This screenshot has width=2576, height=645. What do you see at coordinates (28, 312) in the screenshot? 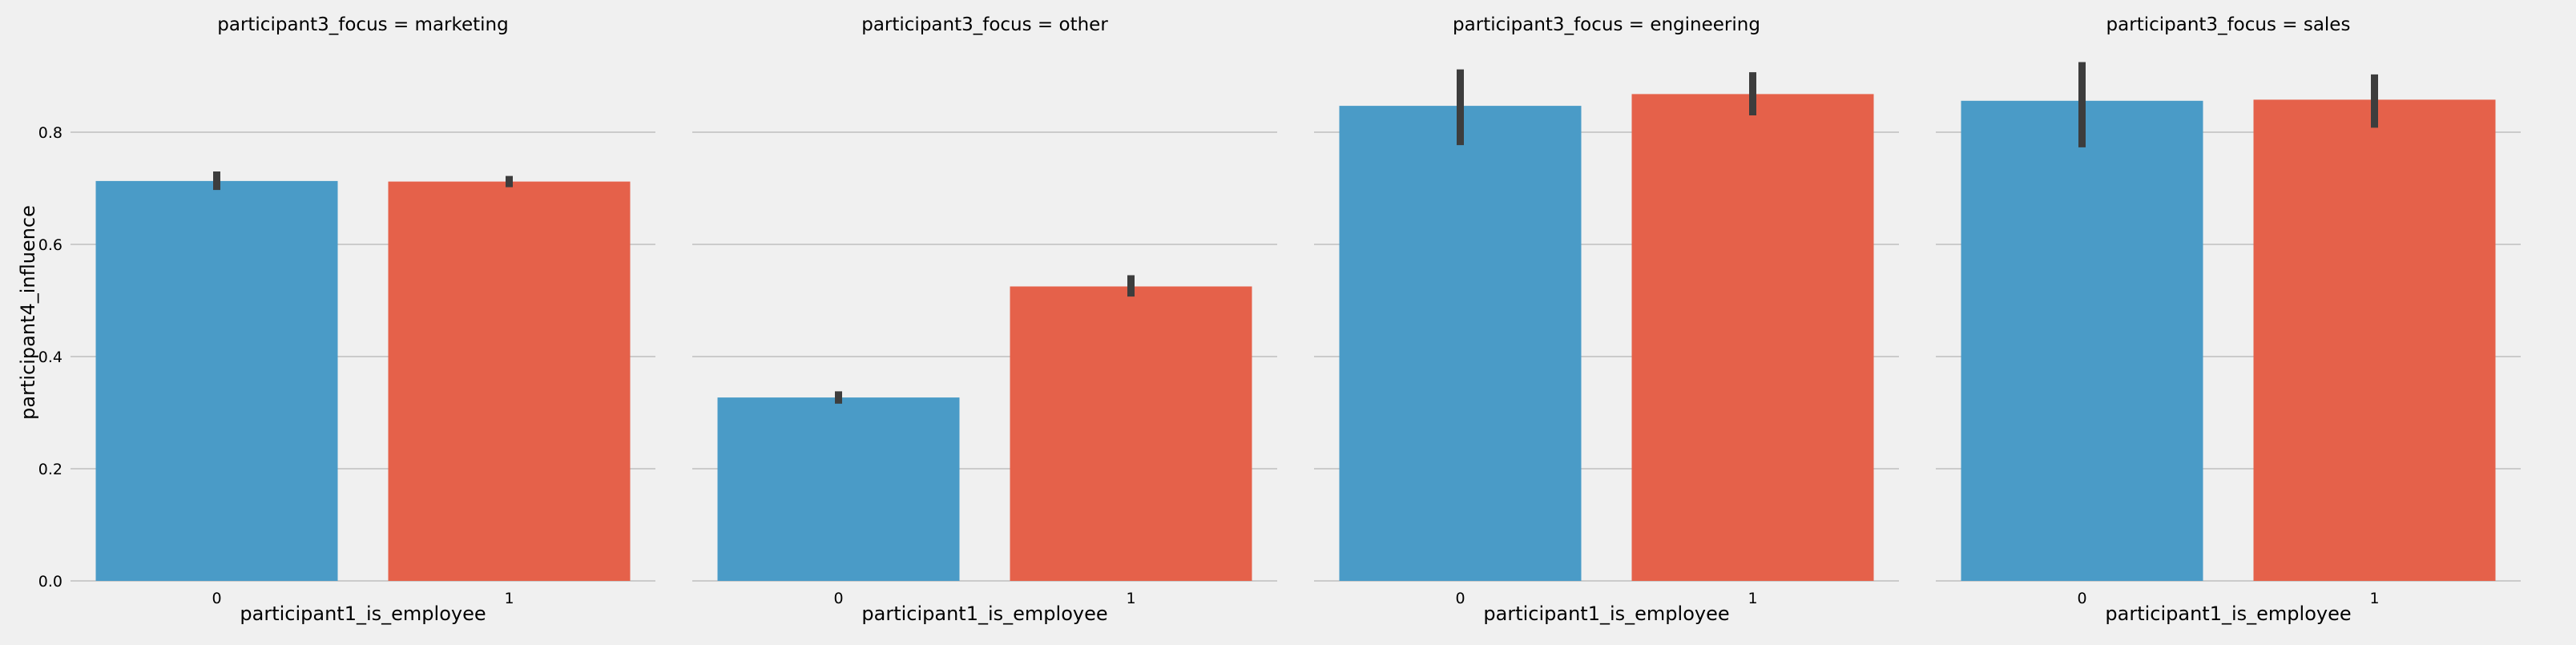
I see `y-axis-label: participant4_influence` at bounding box center [28, 312].